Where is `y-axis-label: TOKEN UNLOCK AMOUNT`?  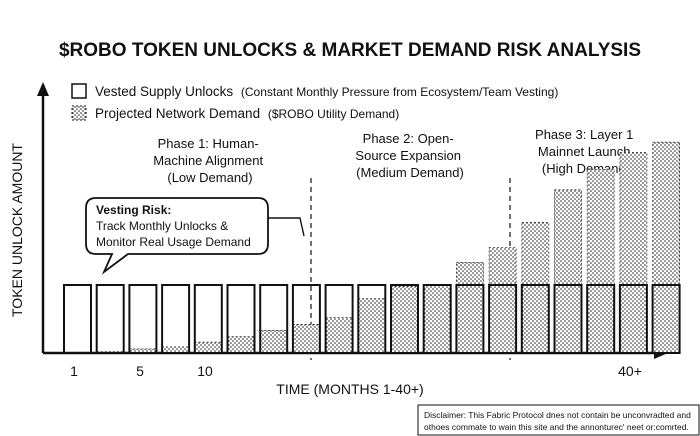
y-axis-label: TOKEN UNLOCK AMOUNT is located at coordinates (17, 230).